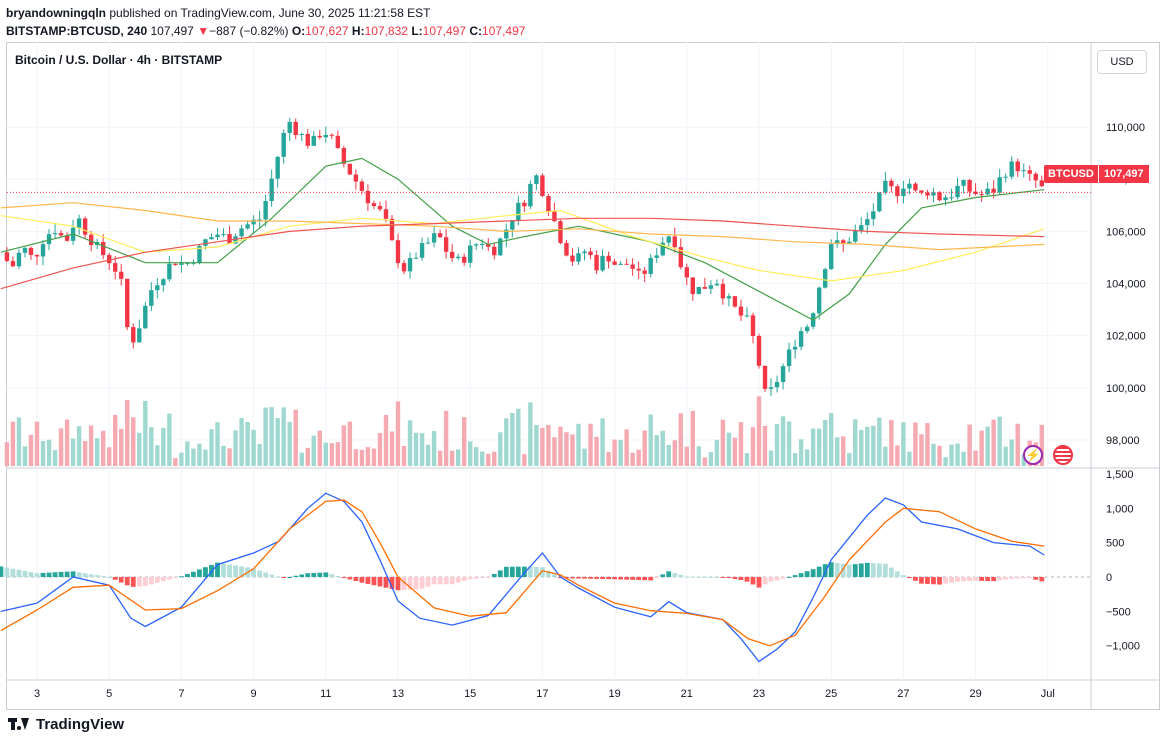  I want to click on moving-average-line, so click(522, 253).